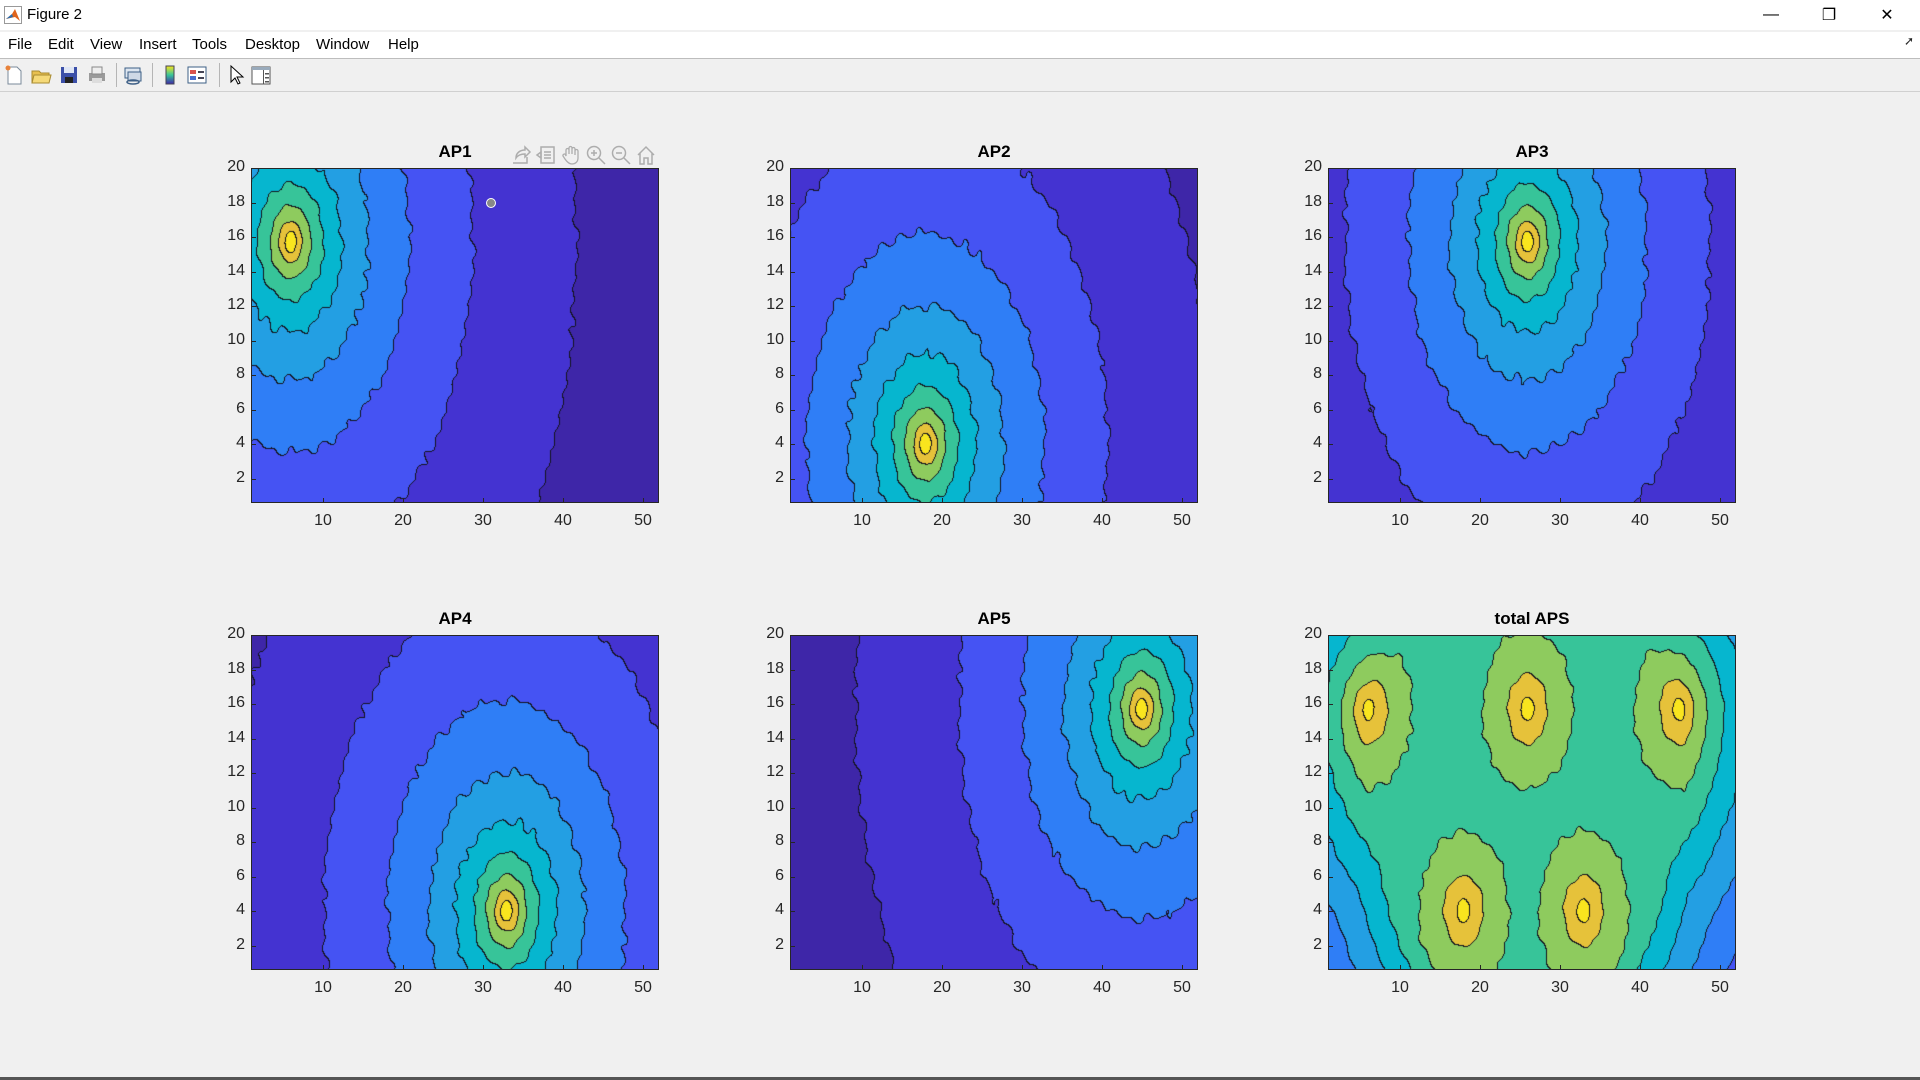 Image resolution: width=1920 pixels, height=1080 pixels. I want to click on minimize-button: —, so click(1771, 14).